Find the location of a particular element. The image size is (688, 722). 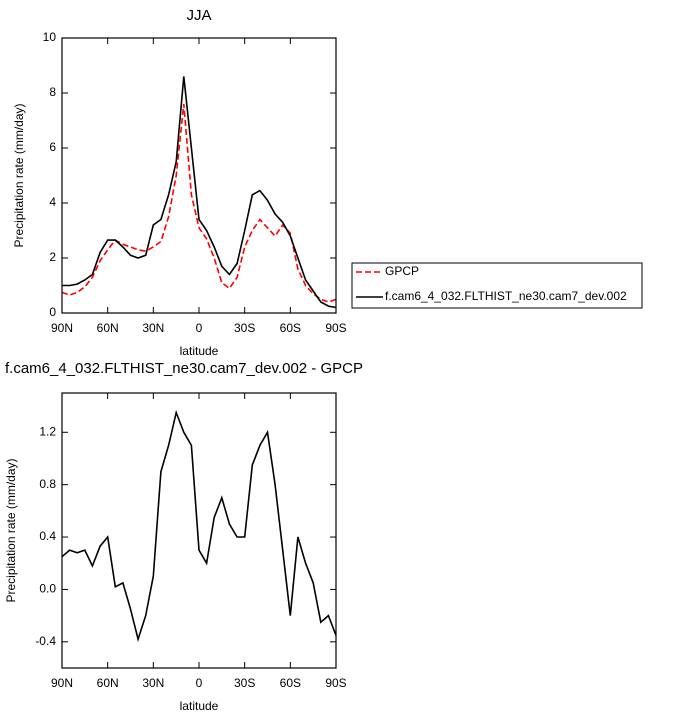

y-tick-label: -0.4 is located at coordinates (45, 641).